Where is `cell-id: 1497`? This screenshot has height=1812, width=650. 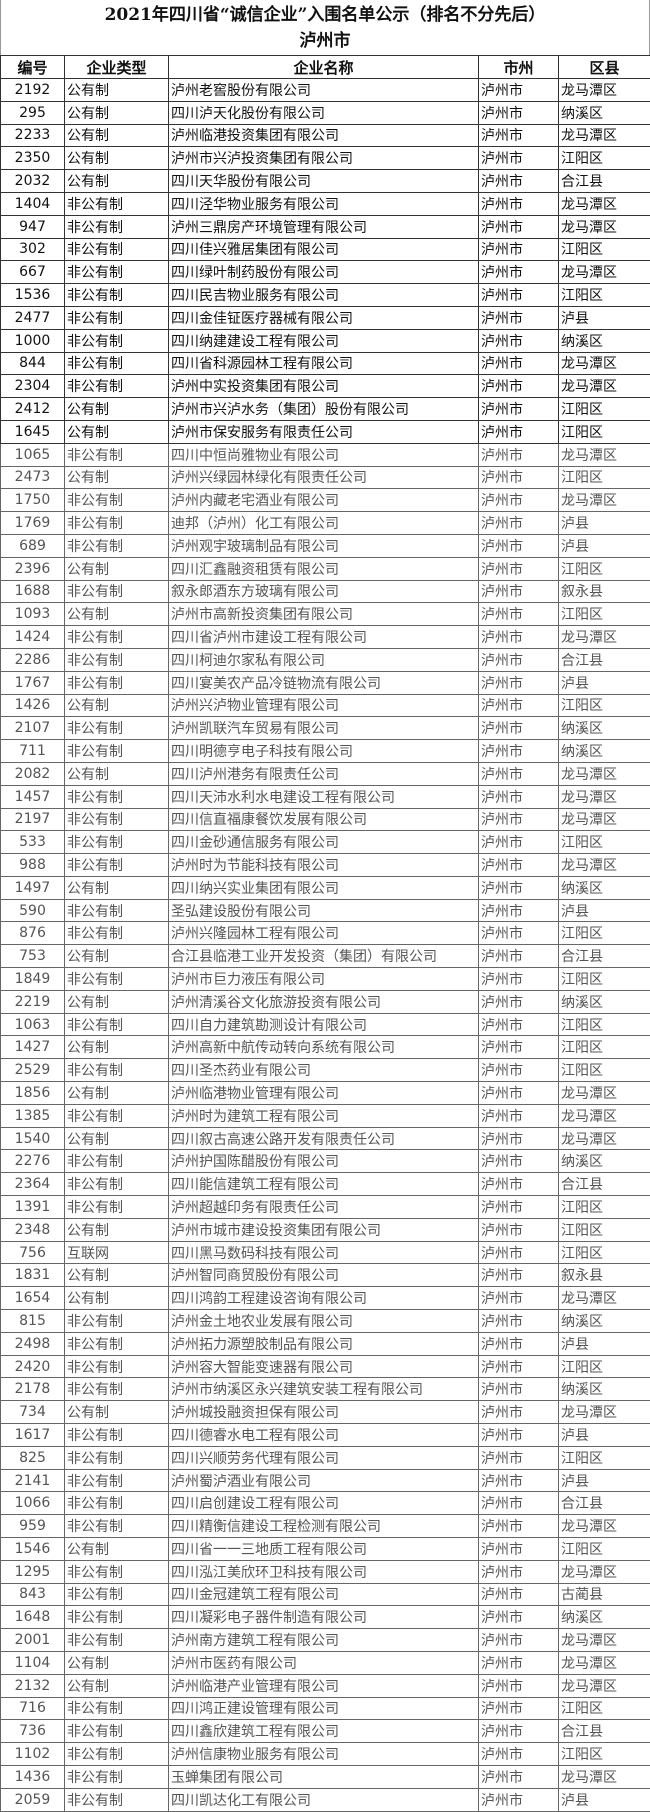
cell-id: 1497 is located at coordinates (32, 887).